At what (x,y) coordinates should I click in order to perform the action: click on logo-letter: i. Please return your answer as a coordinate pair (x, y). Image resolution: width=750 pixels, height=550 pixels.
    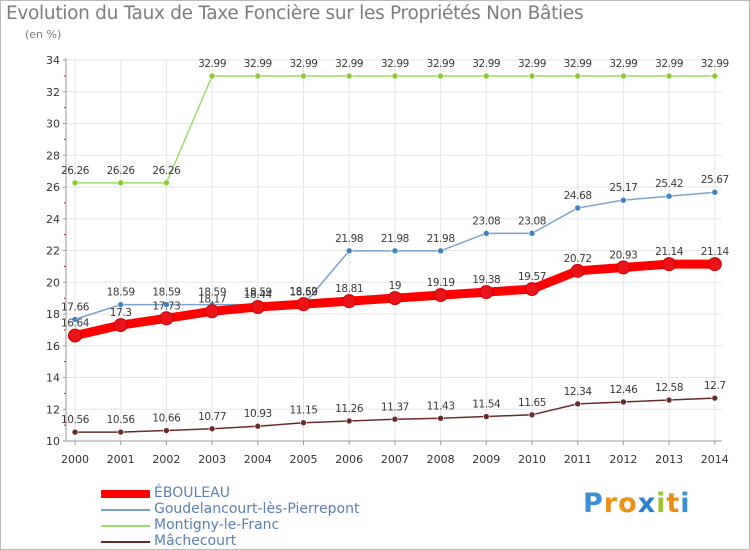
    Looking at the image, I should click on (685, 503).